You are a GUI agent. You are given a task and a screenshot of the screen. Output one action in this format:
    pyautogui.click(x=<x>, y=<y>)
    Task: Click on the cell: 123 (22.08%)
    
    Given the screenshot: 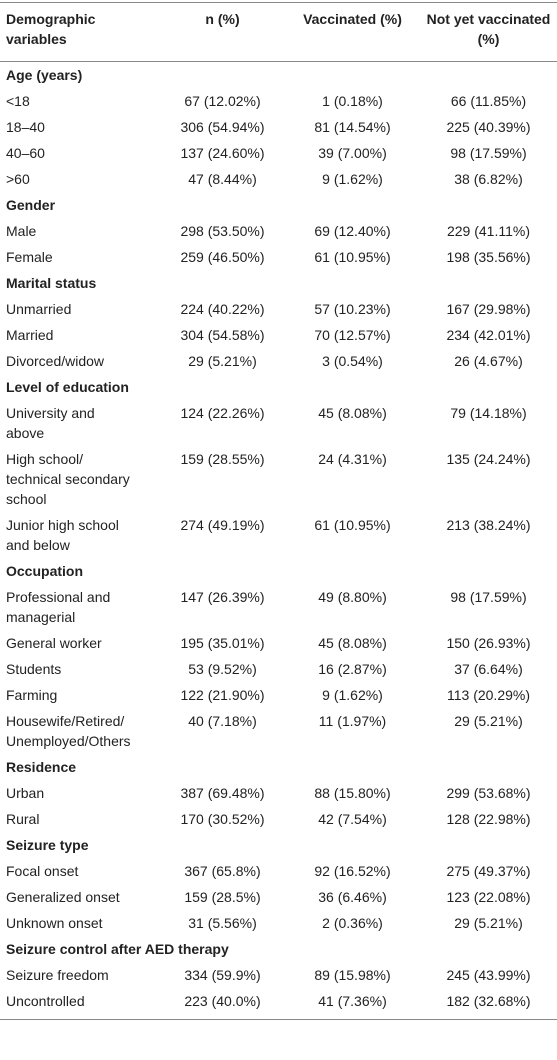 What is the action you would take?
    pyautogui.click(x=488, y=897)
    